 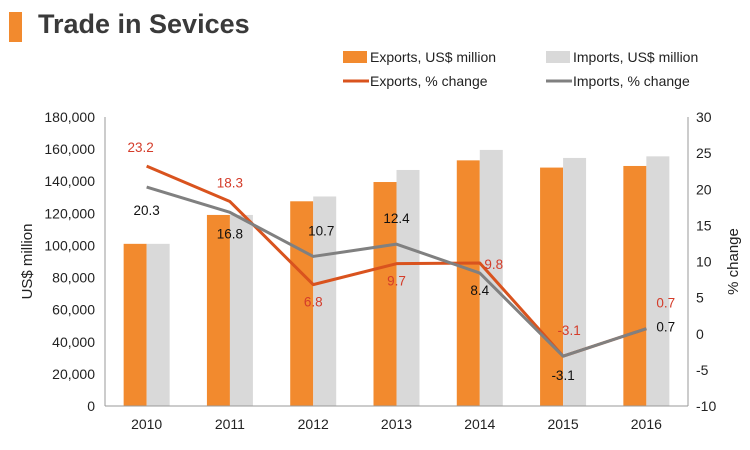 What do you see at coordinates (396, 218) in the screenshot?
I see `data-label-imports-pct: 12.4` at bounding box center [396, 218].